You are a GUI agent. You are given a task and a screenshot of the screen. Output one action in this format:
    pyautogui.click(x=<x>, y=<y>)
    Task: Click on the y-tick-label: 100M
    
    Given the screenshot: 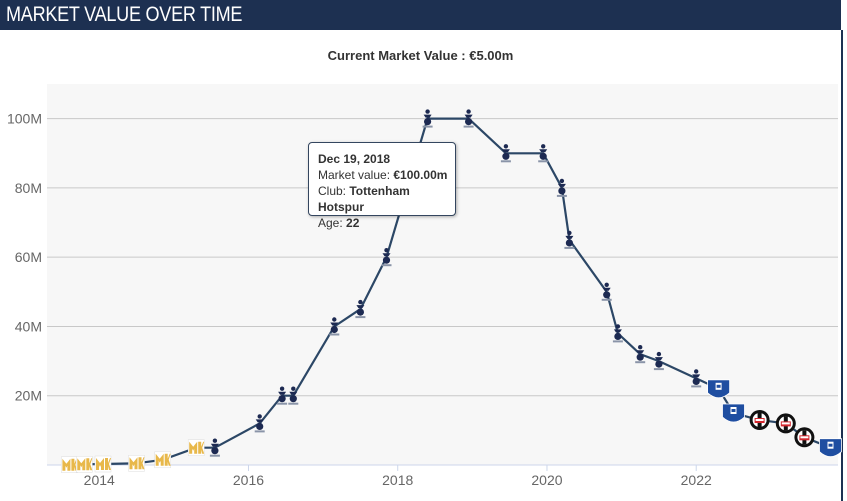 What is the action you would take?
    pyautogui.click(x=24, y=119)
    